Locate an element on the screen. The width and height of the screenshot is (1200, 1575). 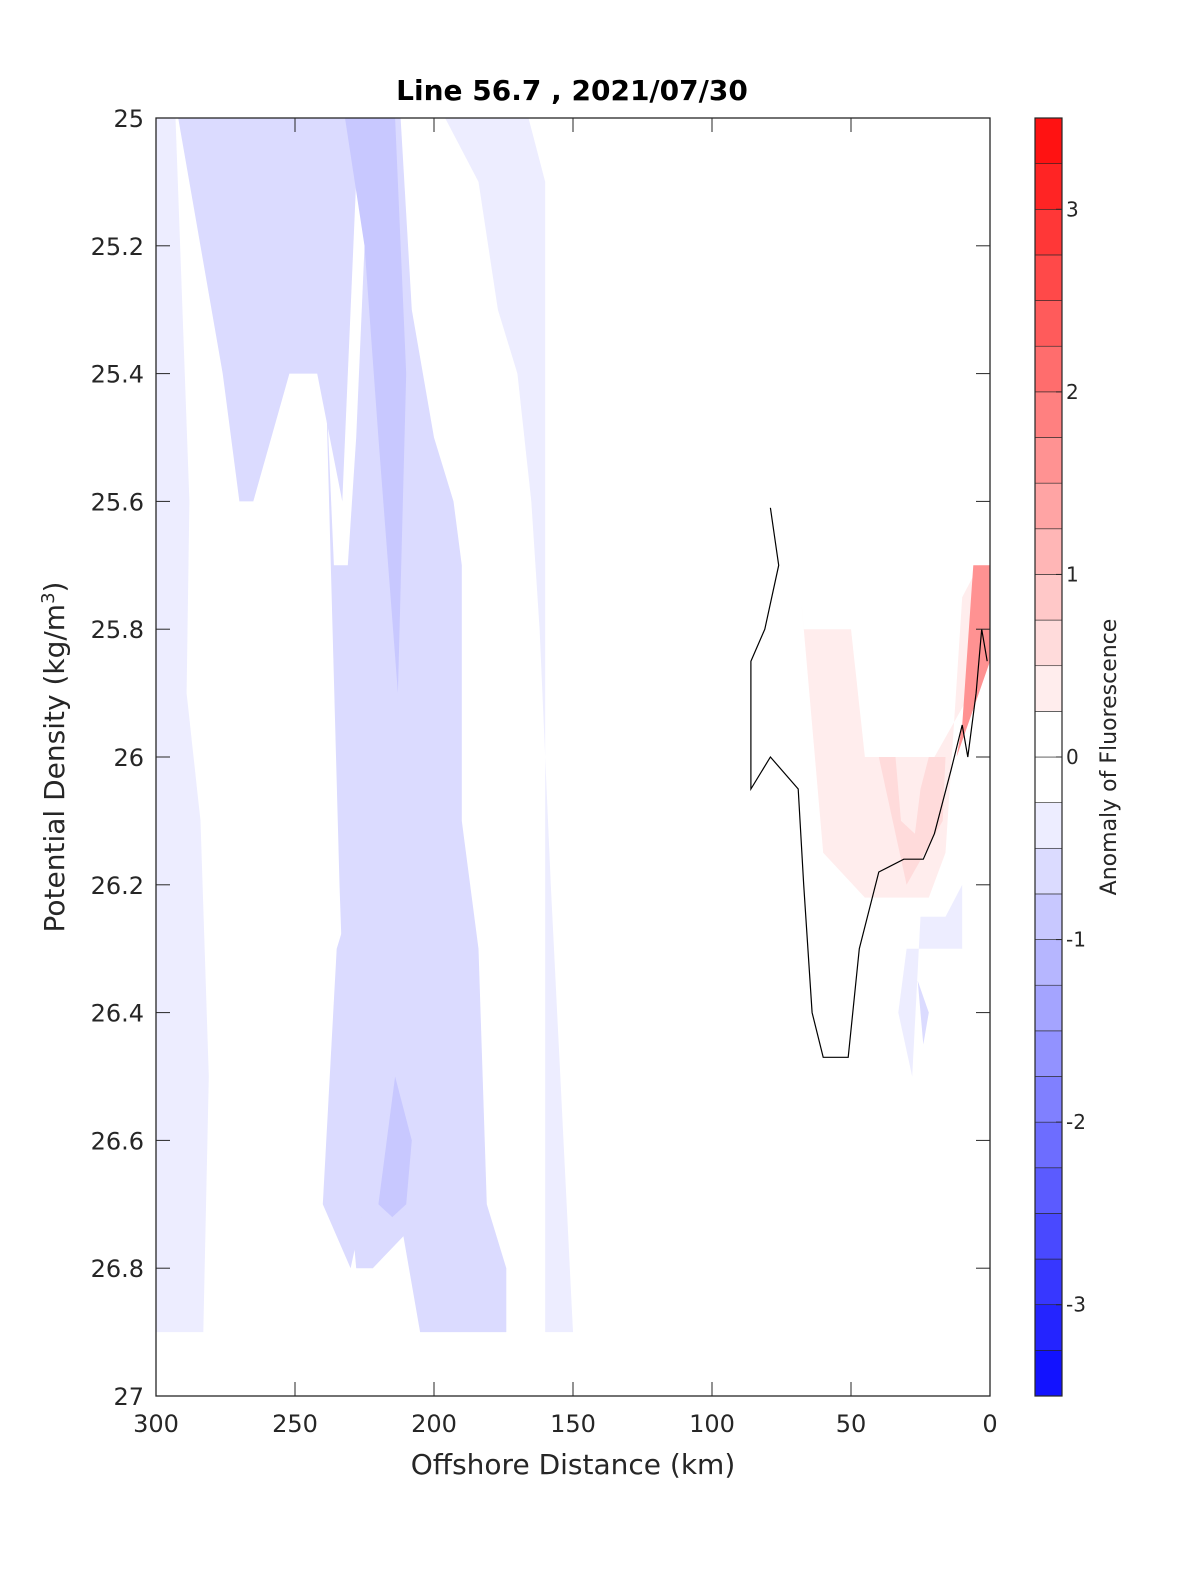
colorbar-tick-label: -1 is located at coordinates (1076, 940).